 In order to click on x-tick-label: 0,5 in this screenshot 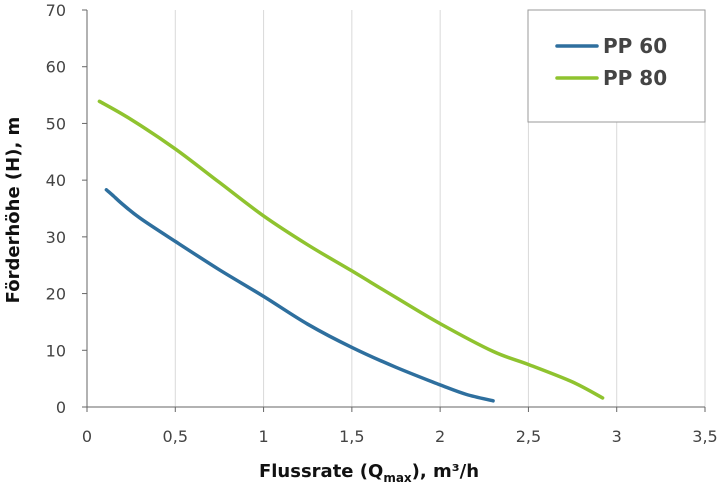, I will do `click(175, 436)`.